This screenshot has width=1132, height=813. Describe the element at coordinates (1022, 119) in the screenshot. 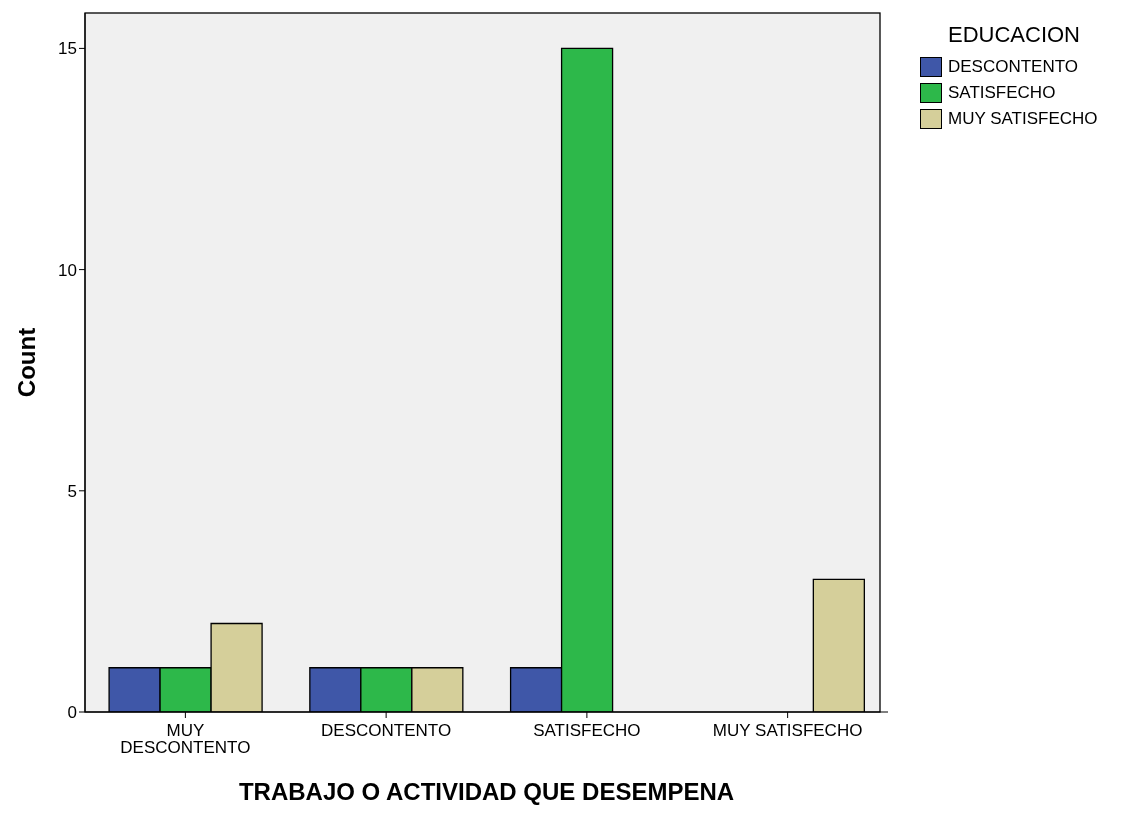

I see `legend-label: MUY SATISFECHO` at that location.